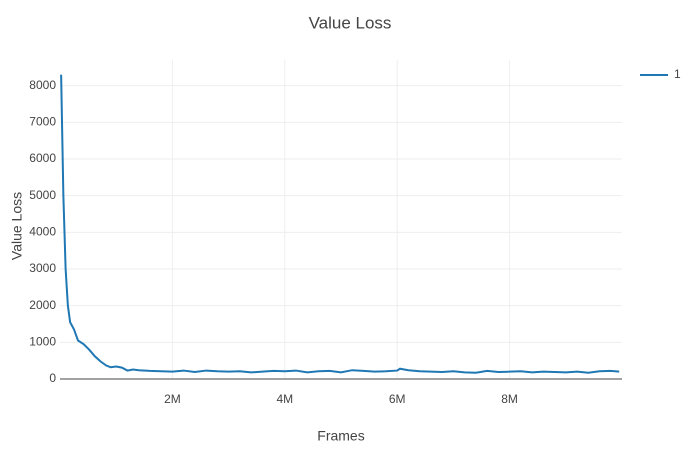 The height and width of the screenshot is (450, 700). Describe the element at coordinates (340, 436) in the screenshot. I see `x-axis-label: Frames` at that location.